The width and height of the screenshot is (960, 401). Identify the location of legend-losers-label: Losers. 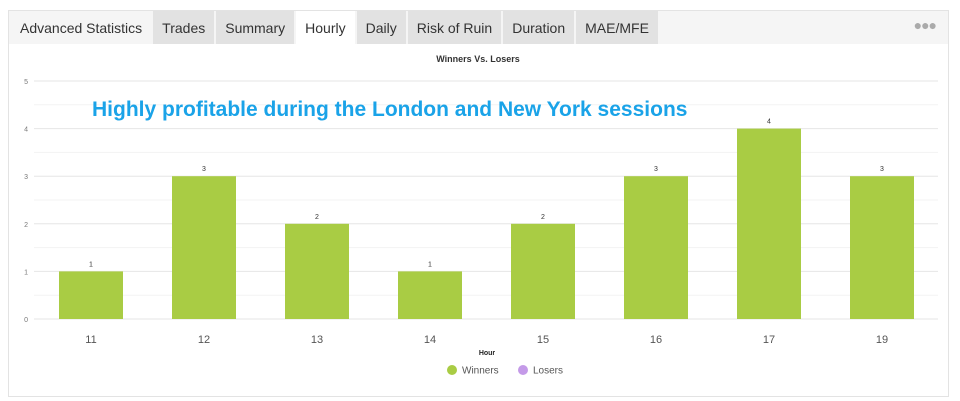
(548, 371).